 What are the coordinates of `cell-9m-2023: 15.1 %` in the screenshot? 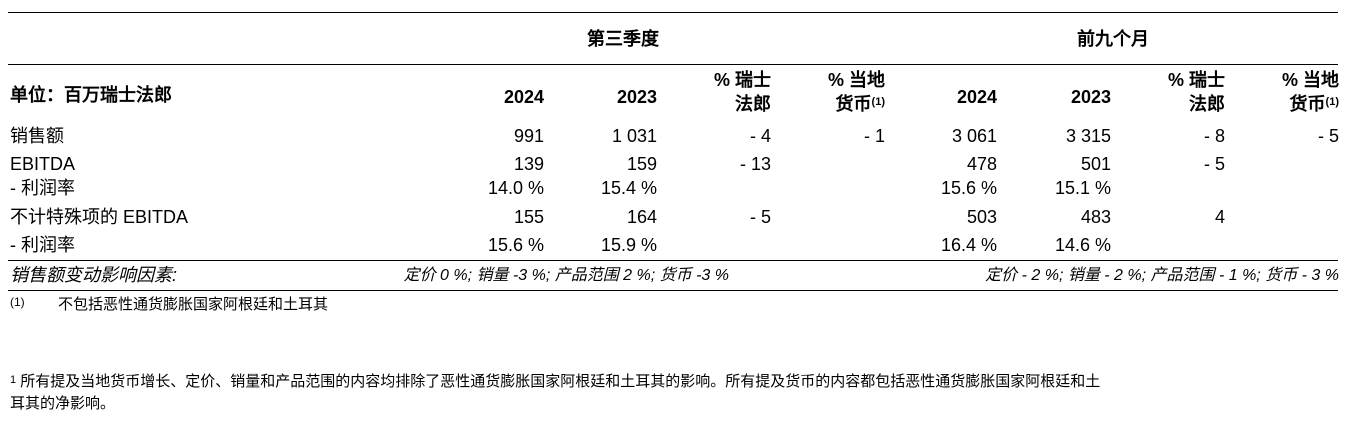 It's located at (1082, 188).